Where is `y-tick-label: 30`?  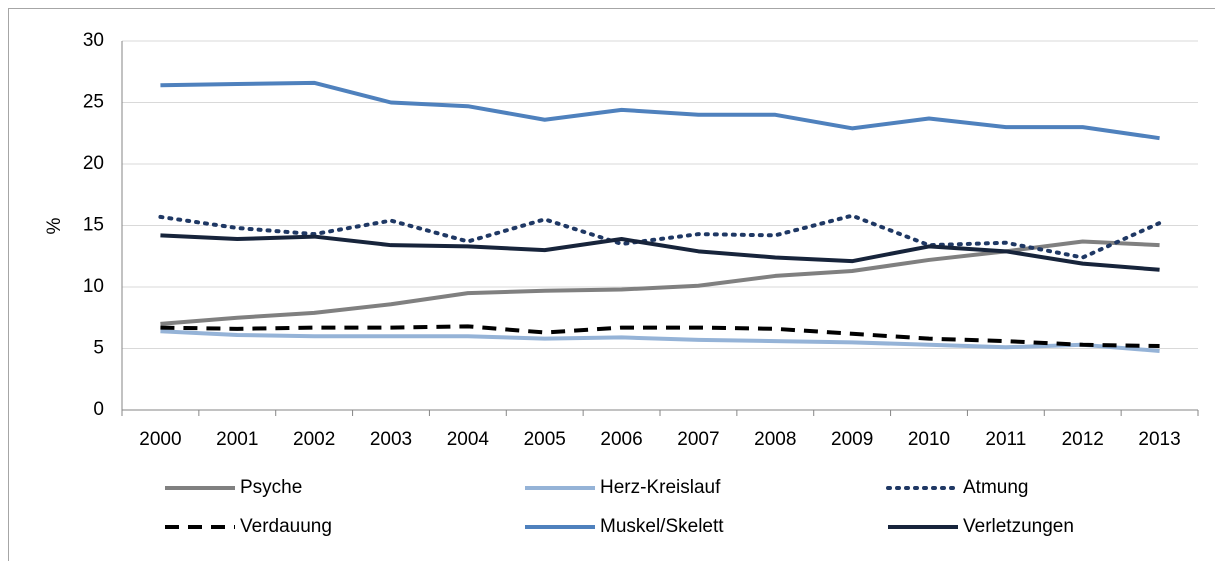 y-tick-label: 30 is located at coordinates (93, 40).